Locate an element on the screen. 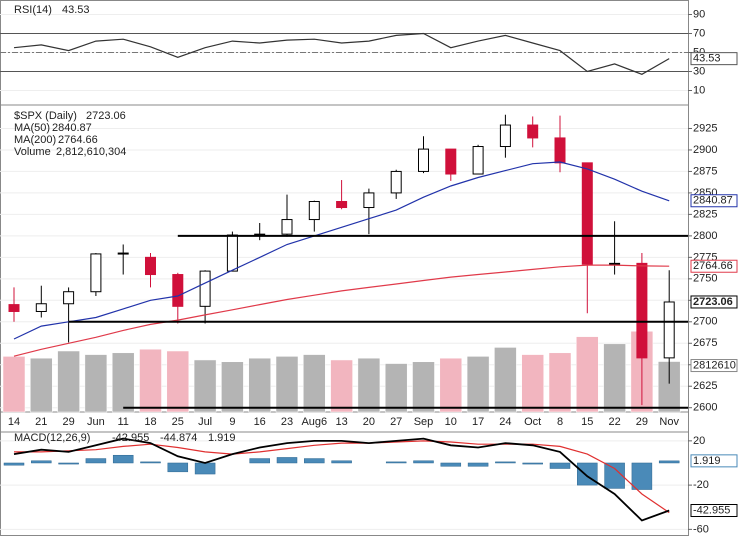 Image resolution: width=740 pixels, height=536 pixels. x-tick-label: 29 is located at coordinates (68, 422).